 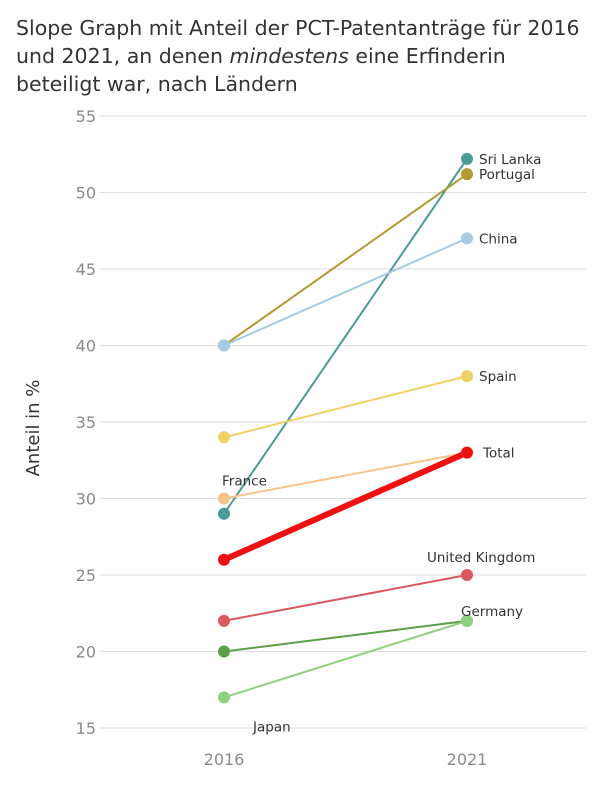 I want to click on series-line-japan, so click(x=345, y=659).